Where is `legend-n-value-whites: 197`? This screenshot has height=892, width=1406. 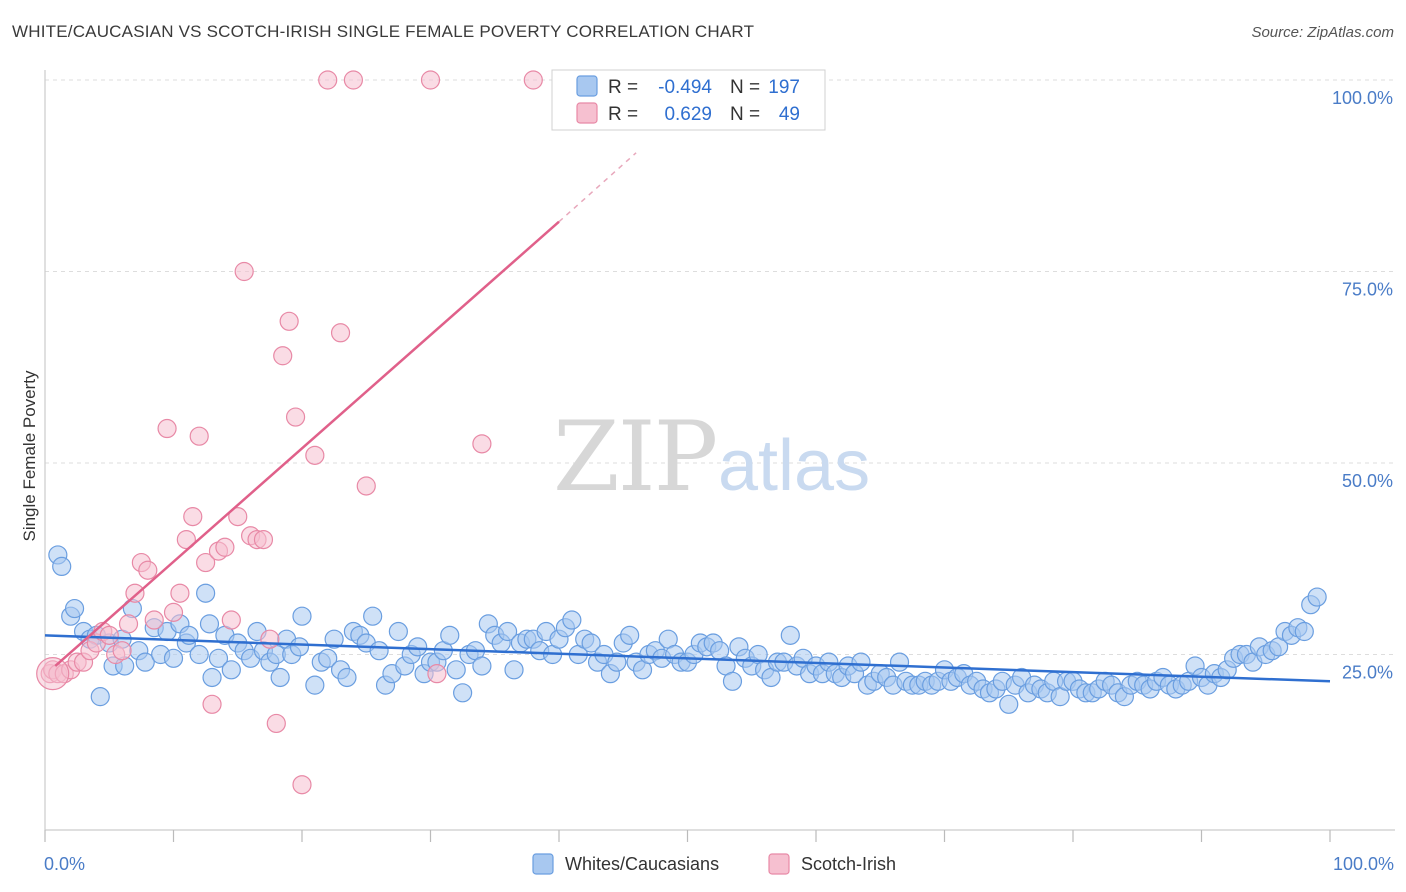
legend-n-value-whites: 197 is located at coordinates (784, 87).